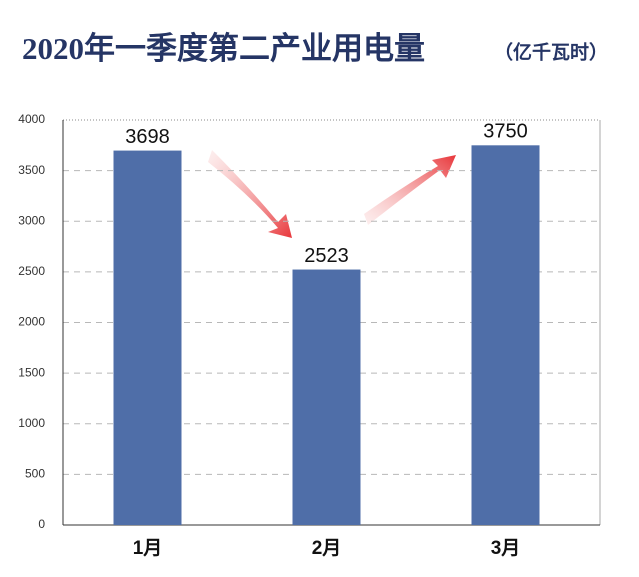  What do you see at coordinates (31, 372) in the screenshot?
I see `y-tick-label: 1500` at bounding box center [31, 372].